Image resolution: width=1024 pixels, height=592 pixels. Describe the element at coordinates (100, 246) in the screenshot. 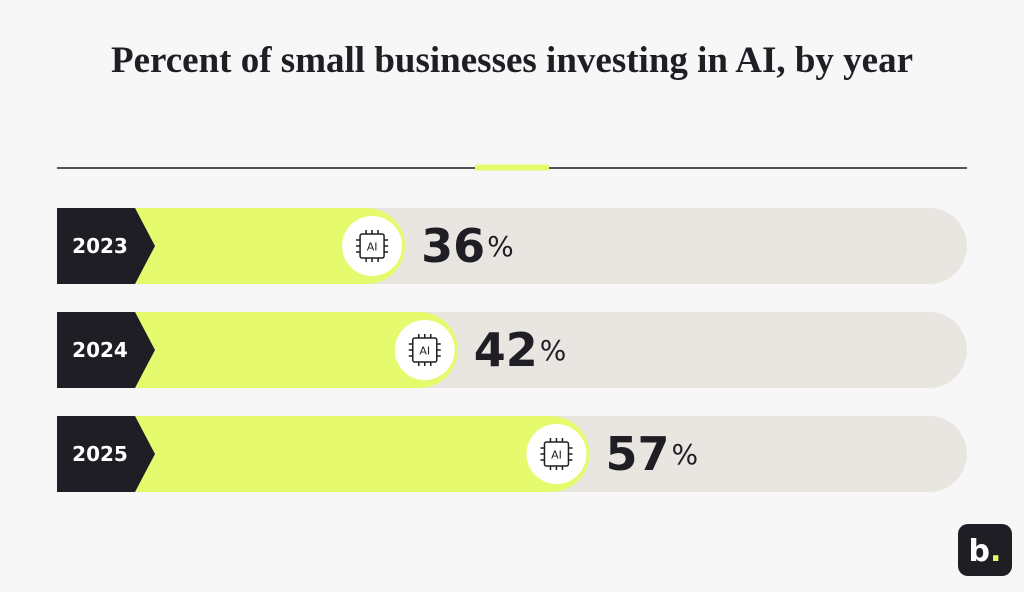

I see `category-label: 2023` at that location.